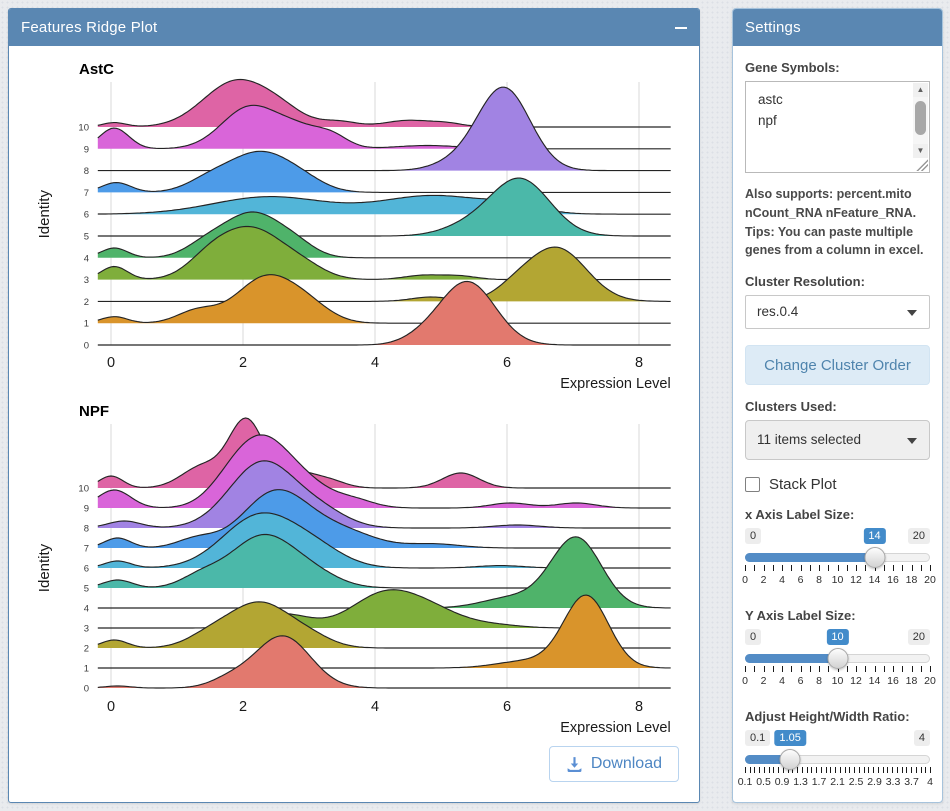 This screenshot has height=811, width=950. What do you see at coordinates (791, 658) in the screenshot?
I see `y-axis-label-size-fill` at bounding box center [791, 658].